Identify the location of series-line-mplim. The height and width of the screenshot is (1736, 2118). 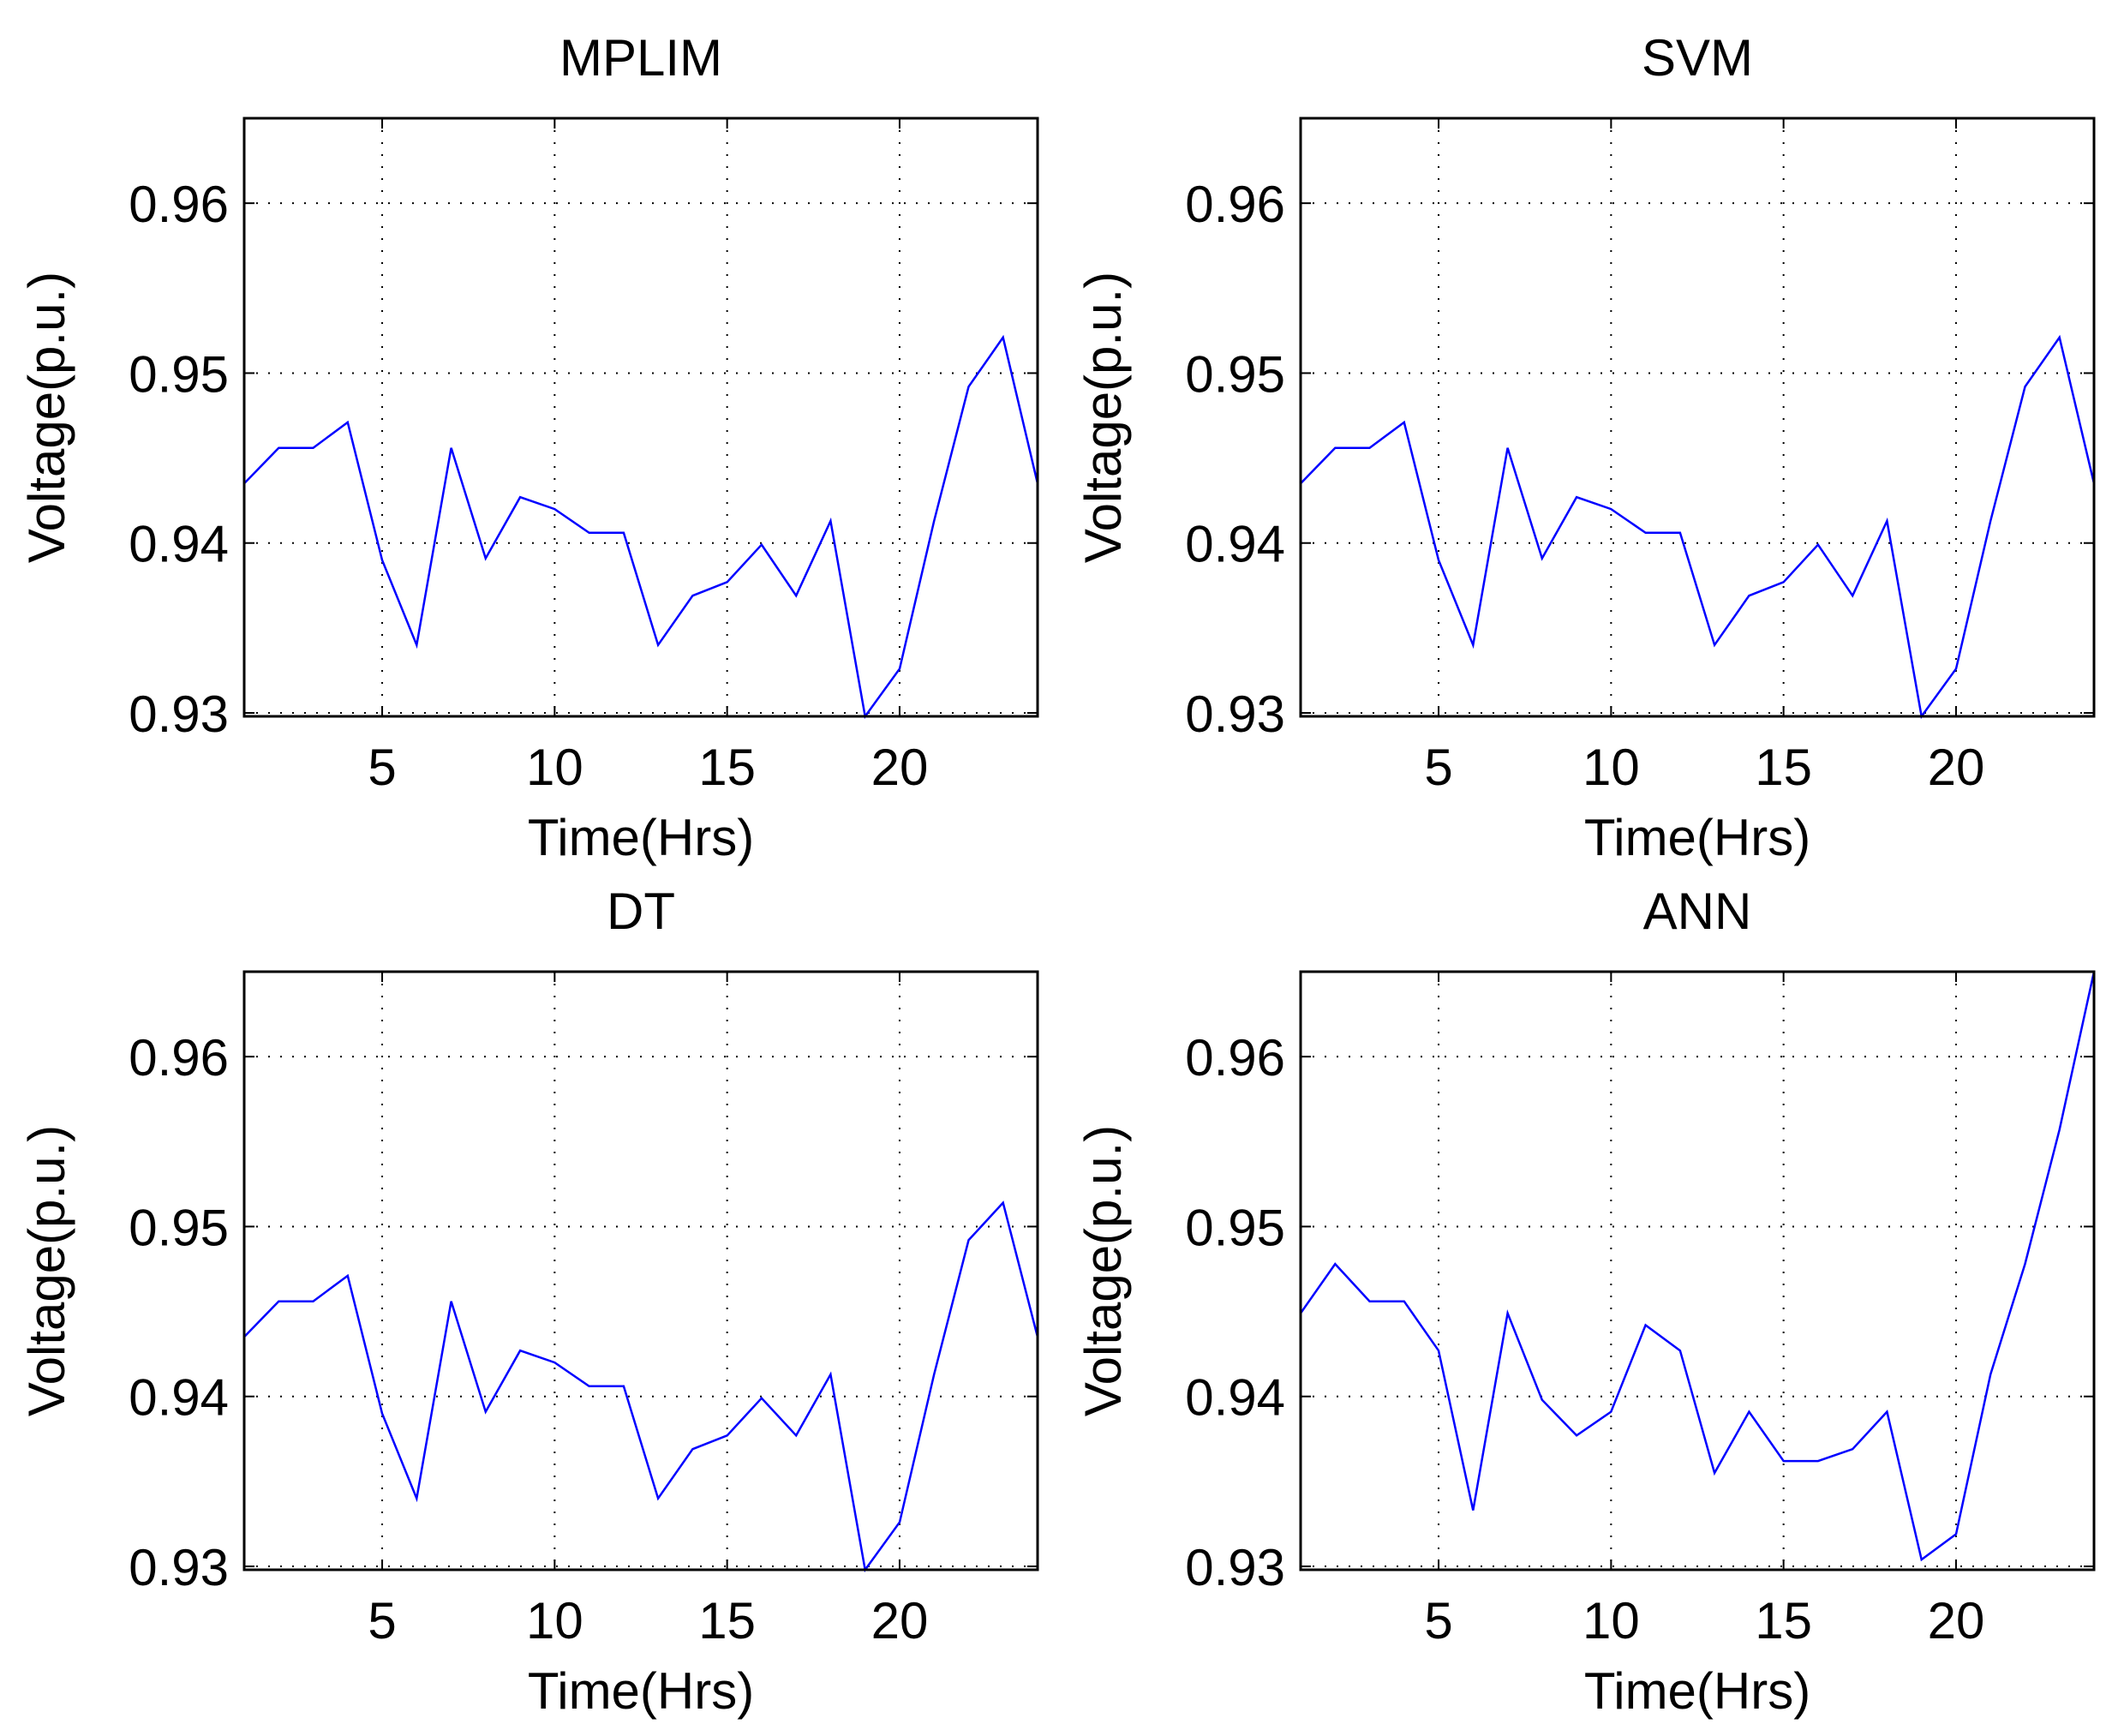
(641, 527).